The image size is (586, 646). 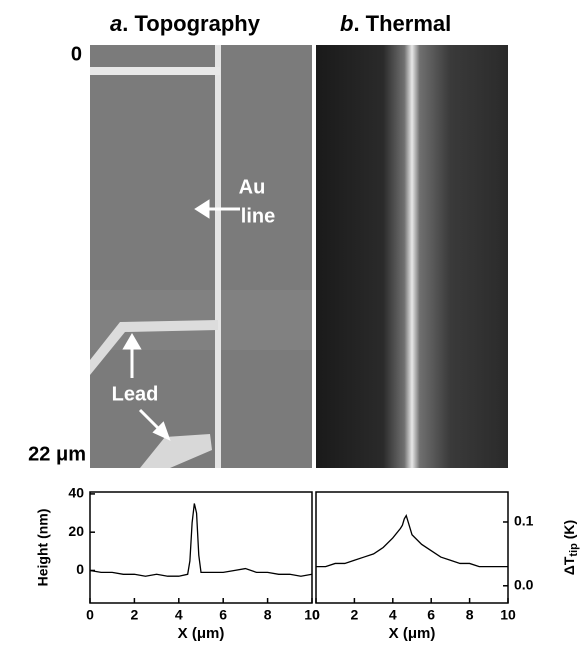 I want to click on y-tick-label: 20, so click(x=76, y=531).